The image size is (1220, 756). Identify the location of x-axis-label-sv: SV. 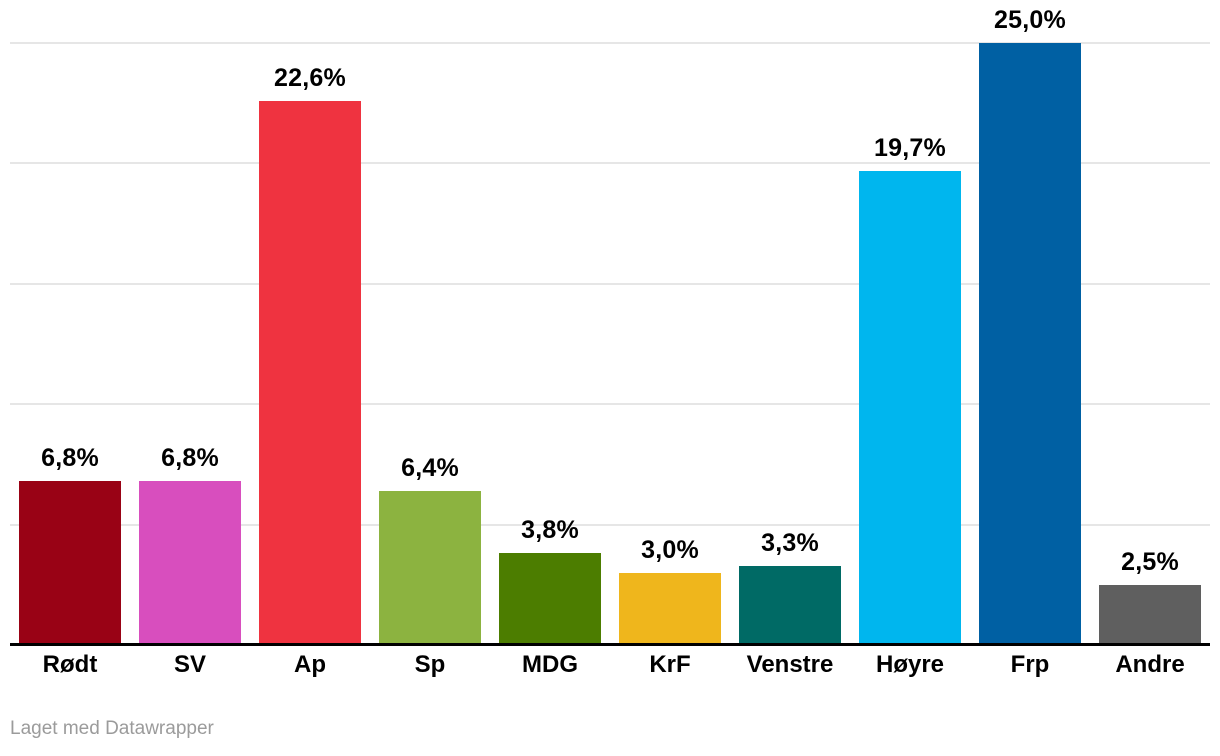
(189, 664).